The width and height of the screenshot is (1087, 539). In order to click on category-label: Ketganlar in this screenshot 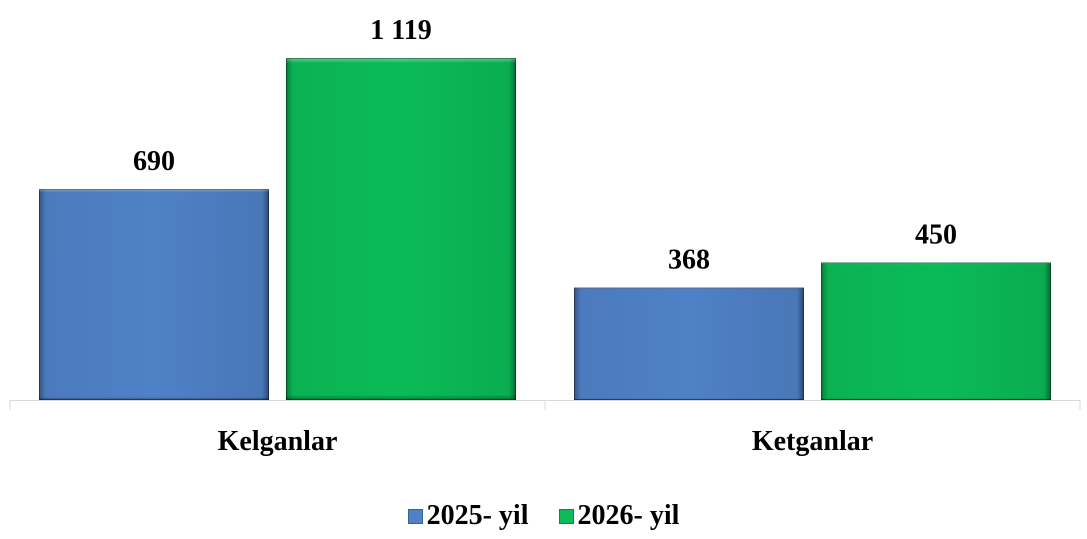, I will do `click(812, 441)`.